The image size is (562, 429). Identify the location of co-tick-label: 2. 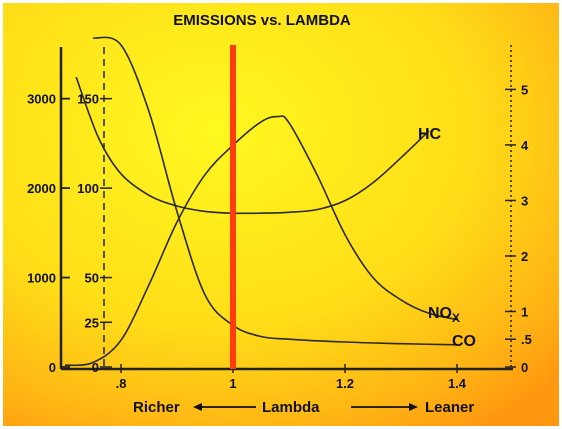
(524, 256).